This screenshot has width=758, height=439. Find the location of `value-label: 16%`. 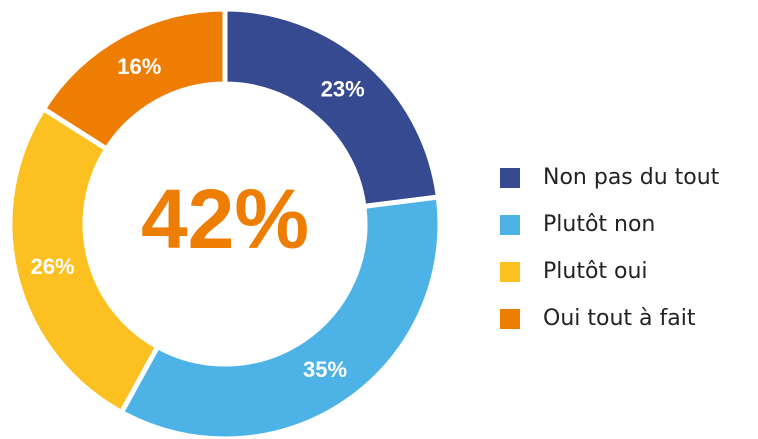

value-label: 16% is located at coordinates (139, 66).